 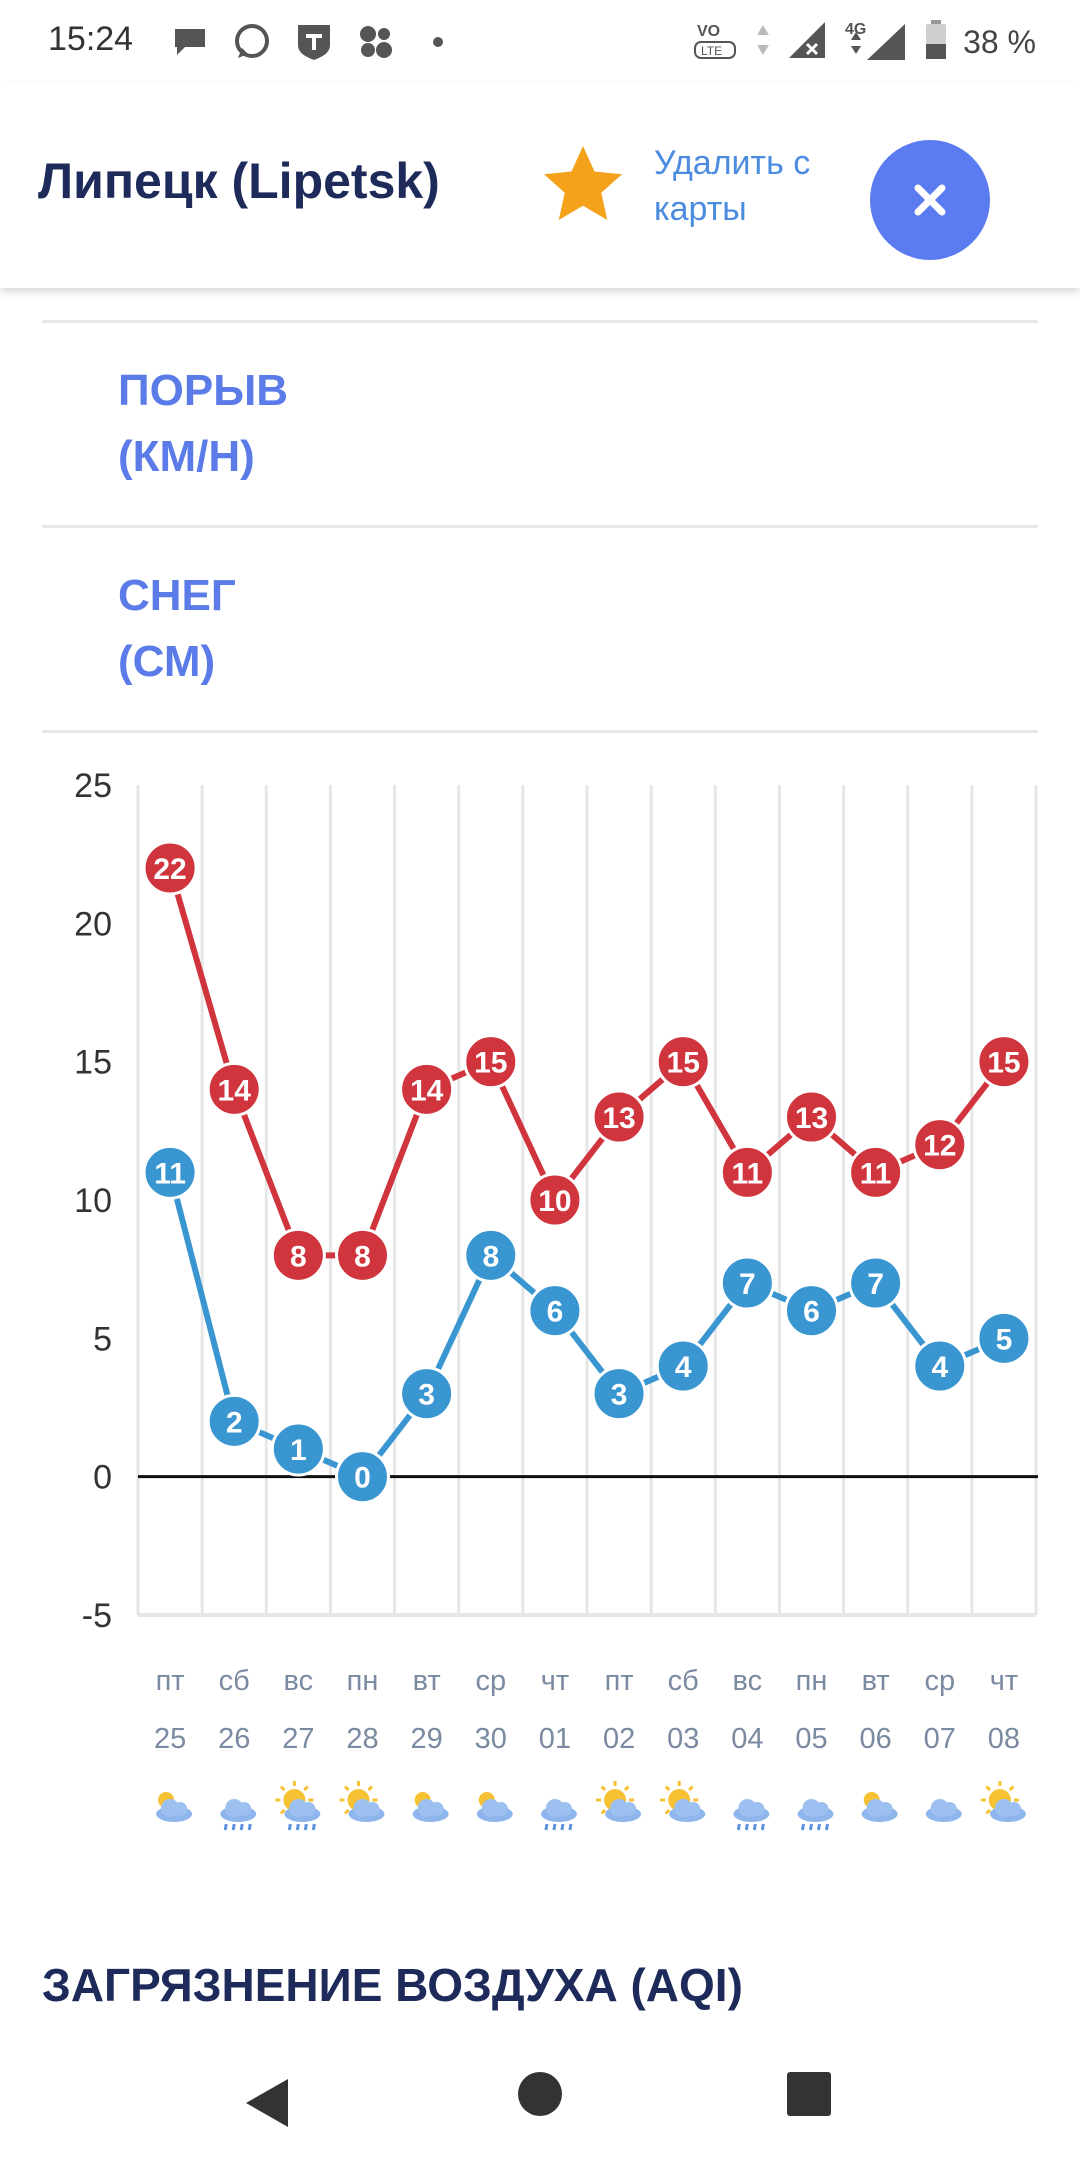 I want to click on x-tick-day: 02, so click(x=619, y=1739).